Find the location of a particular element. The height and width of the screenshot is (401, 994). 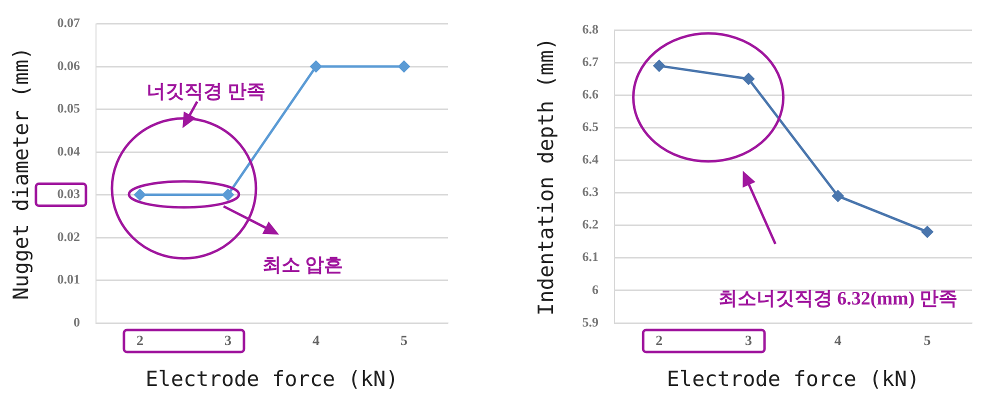

annotation: 최소 압흔 is located at coordinates (303, 265).